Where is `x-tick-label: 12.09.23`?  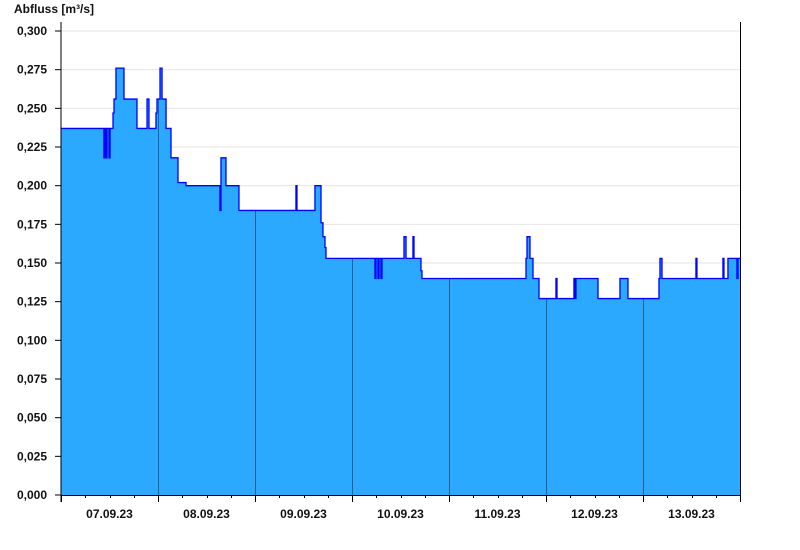
x-tick-label: 12.09.23 is located at coordinates (594, 514).